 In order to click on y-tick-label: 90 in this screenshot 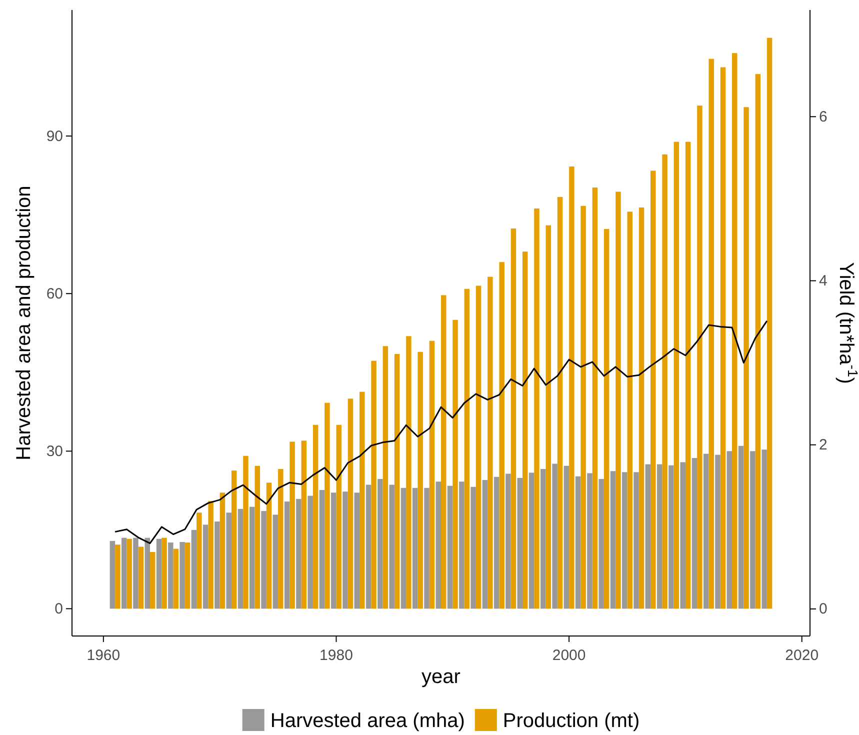, I will do `click(54, 136)`.